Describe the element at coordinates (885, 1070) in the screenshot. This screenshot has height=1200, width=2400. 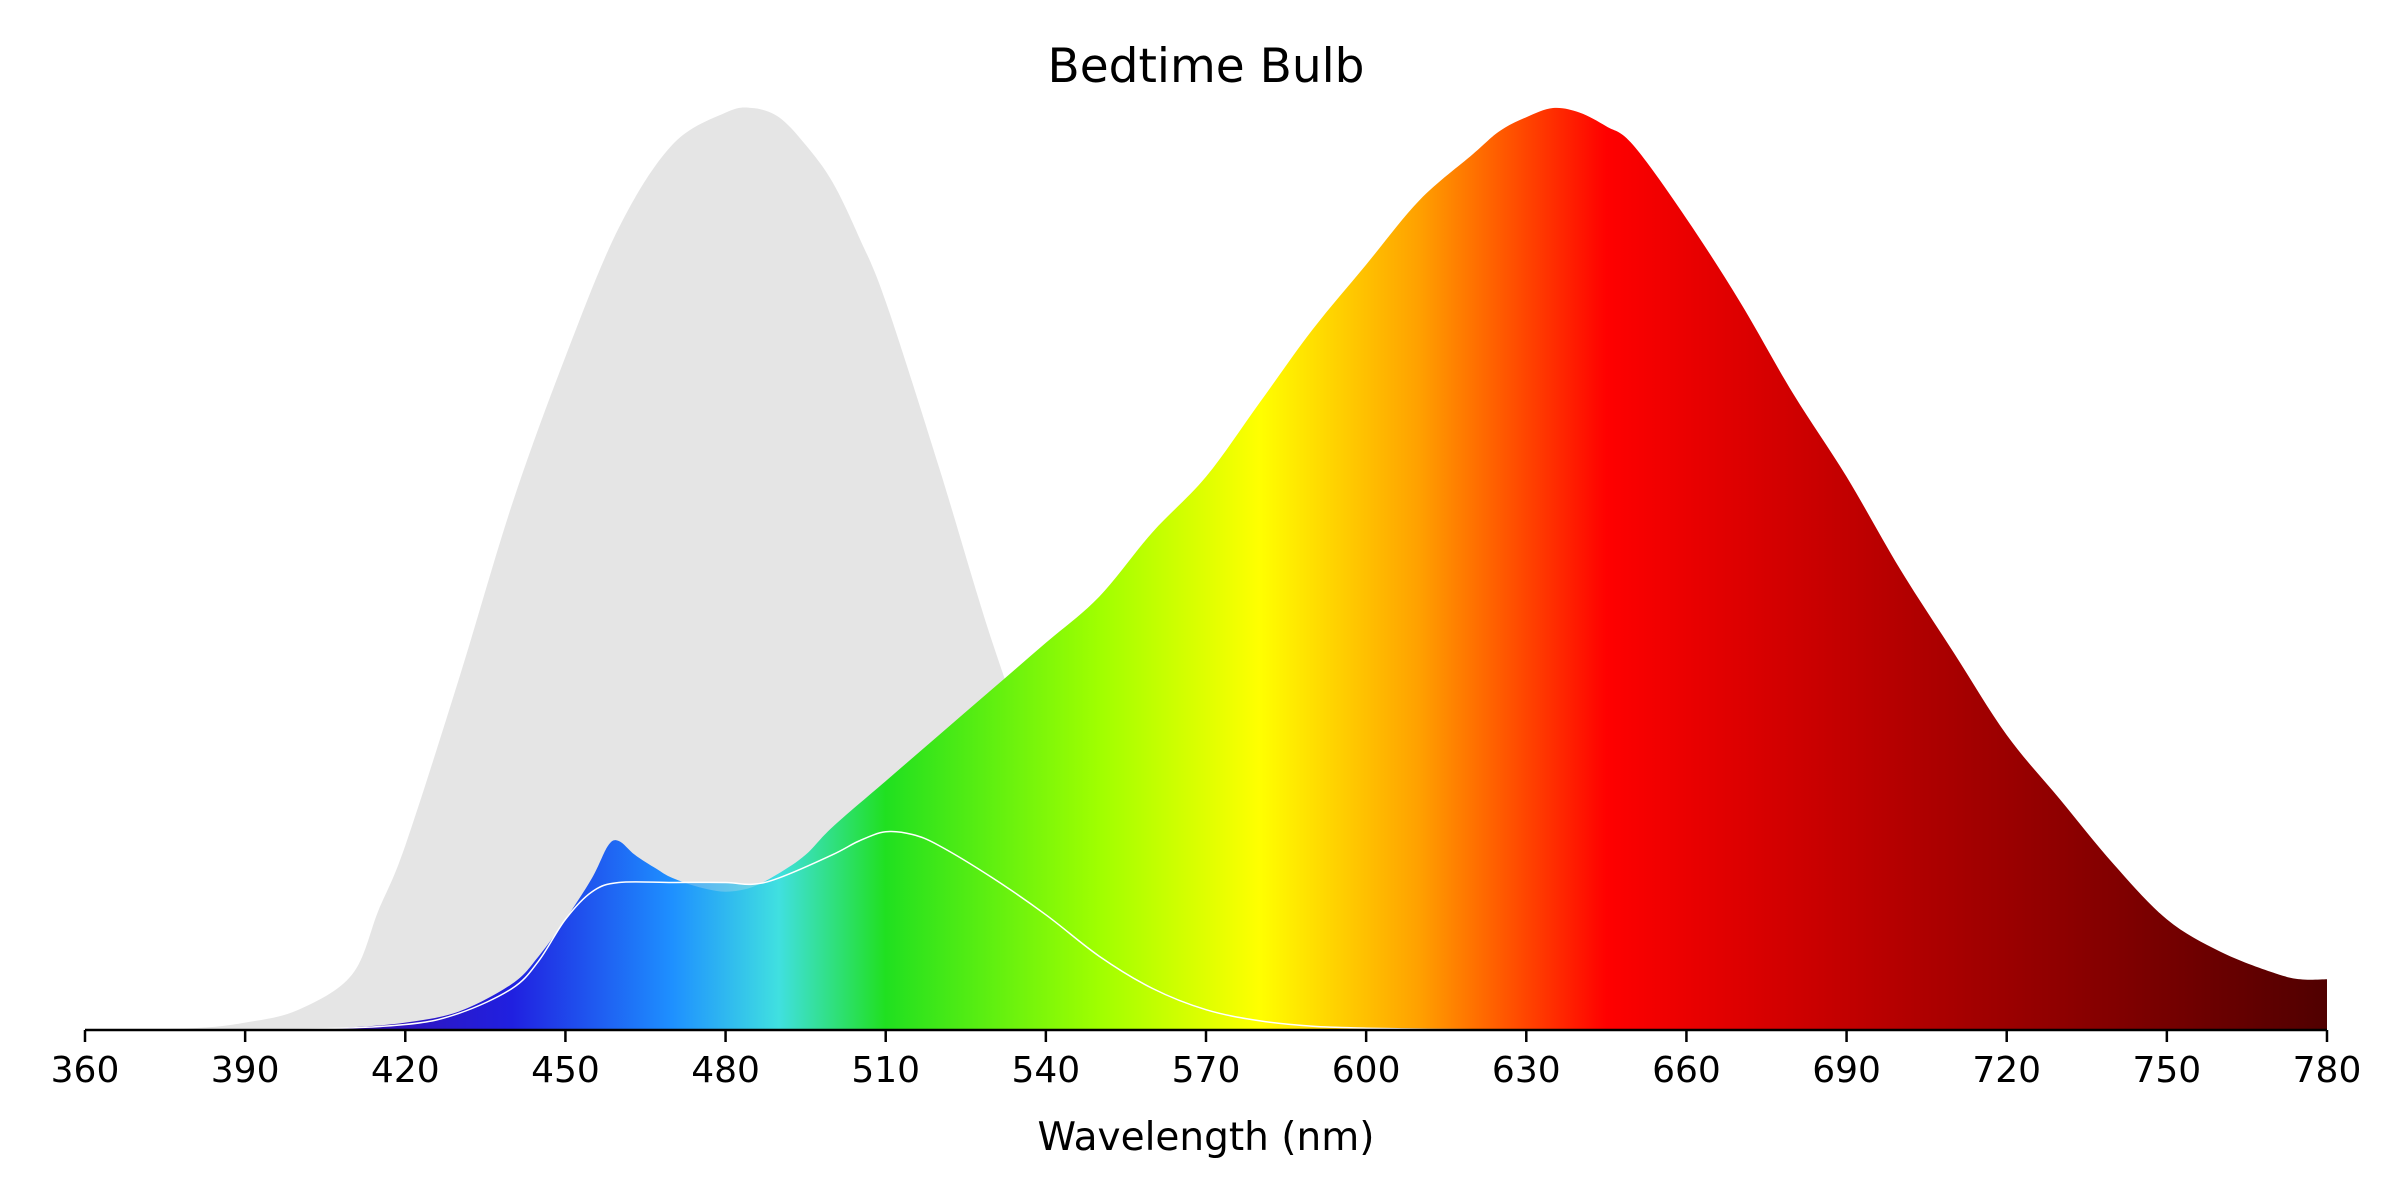
I see `x-tick-label: 510` at that location.